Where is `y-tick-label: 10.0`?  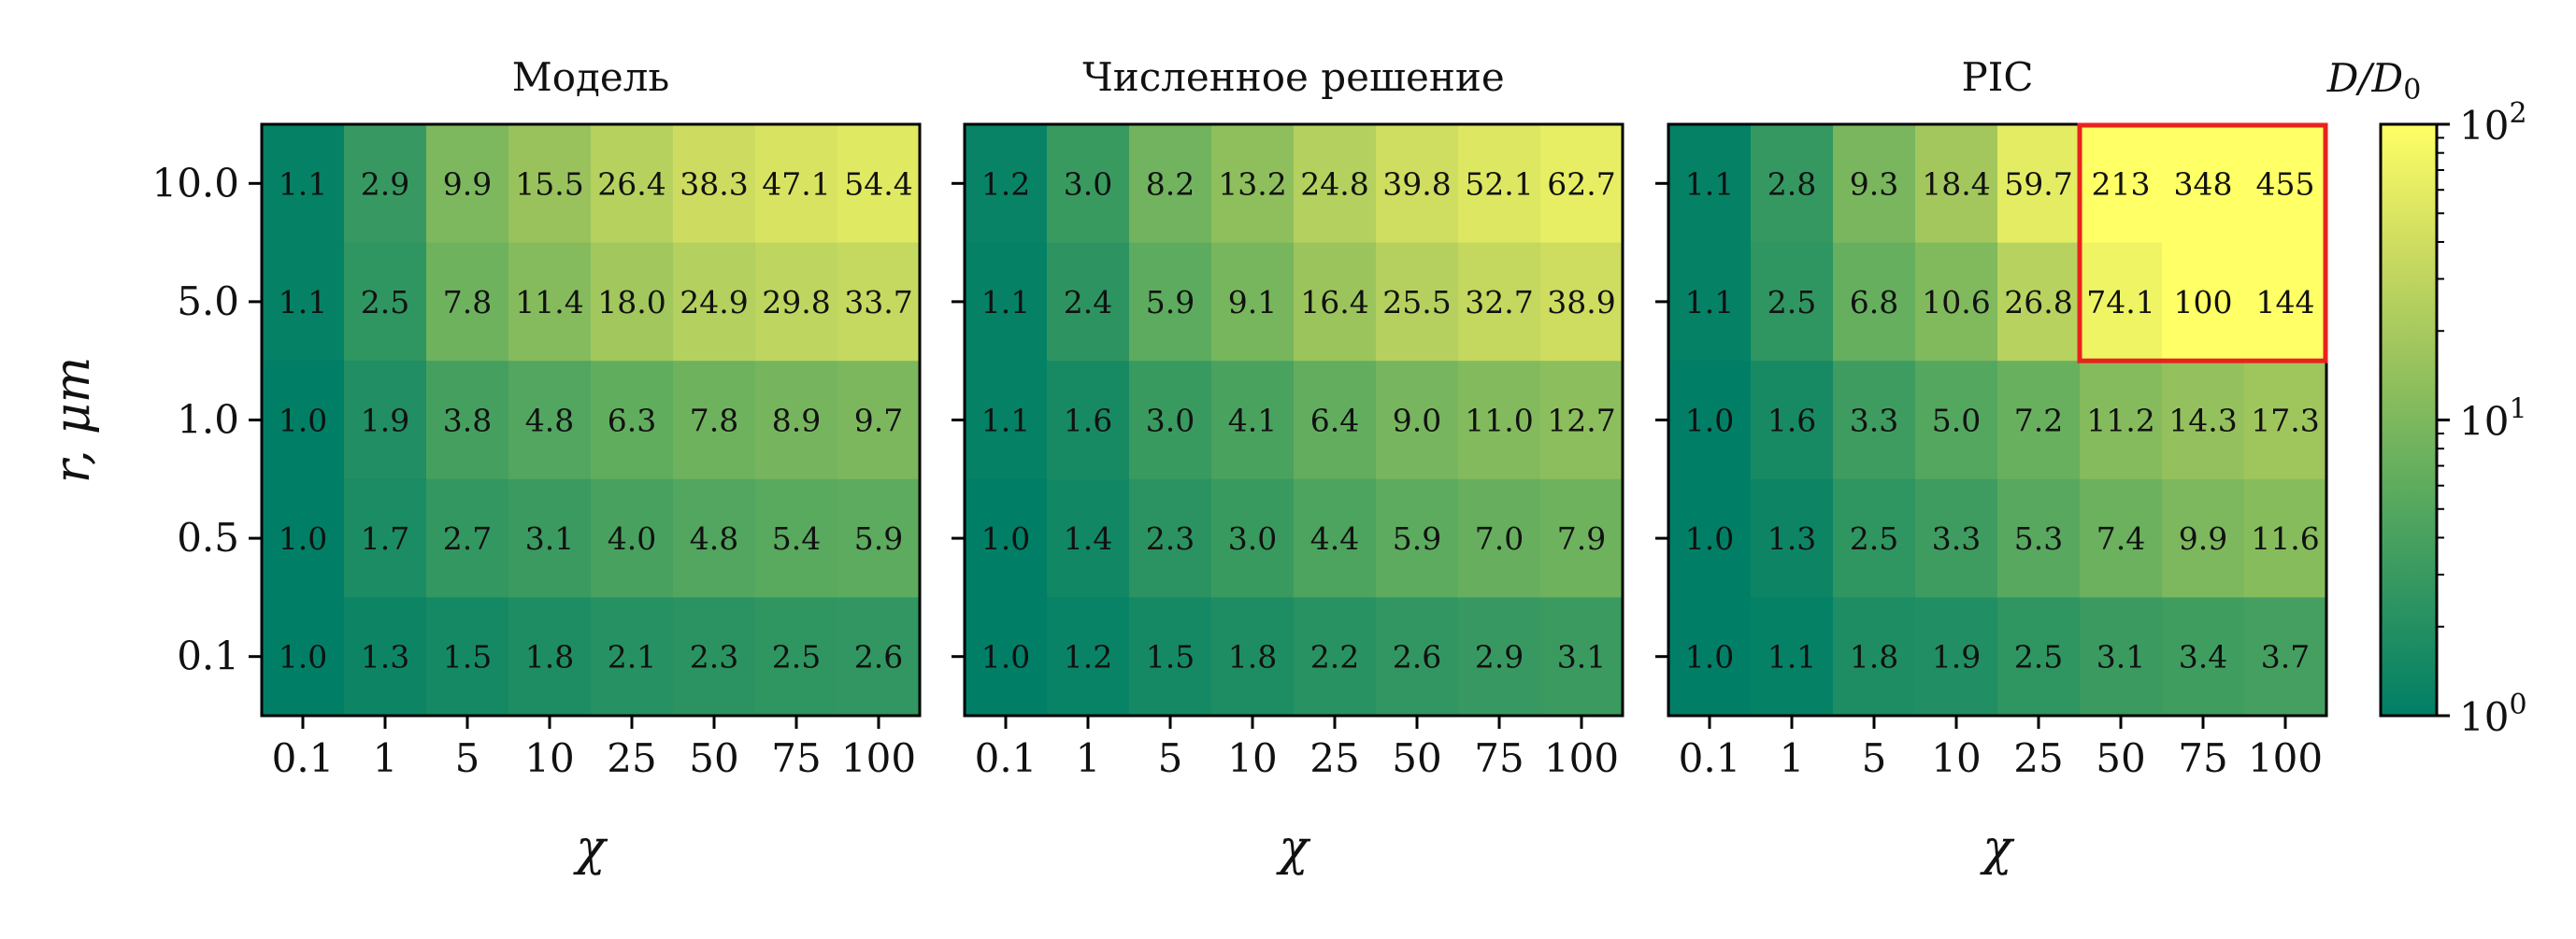
y-tick-label: 10.0 is located at coordinates (195, 183).